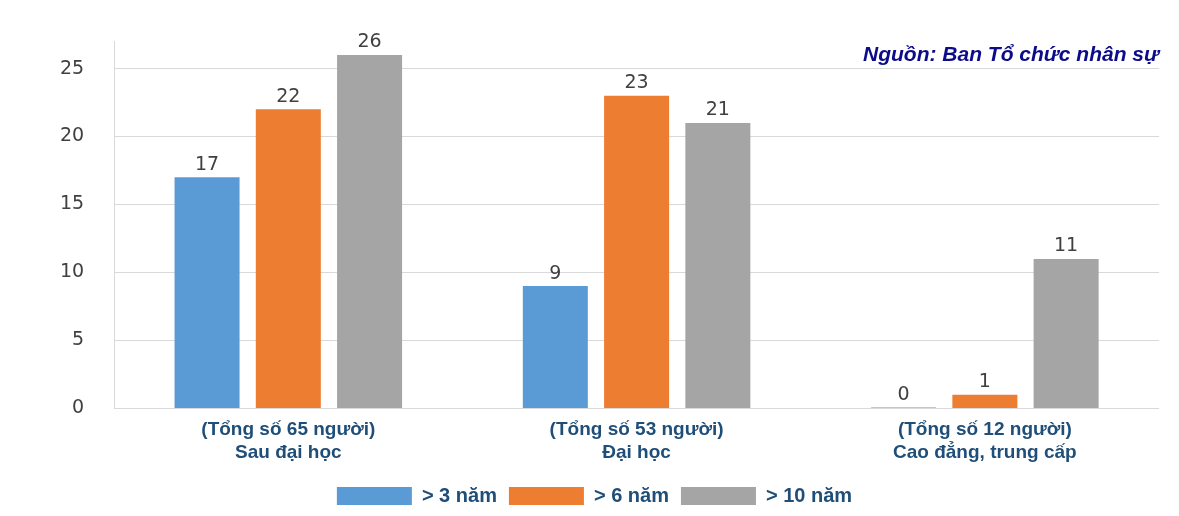 This screenshot has width=1179, height=516. I want to click on legend-label: > 3 năm, so click(459, 494).